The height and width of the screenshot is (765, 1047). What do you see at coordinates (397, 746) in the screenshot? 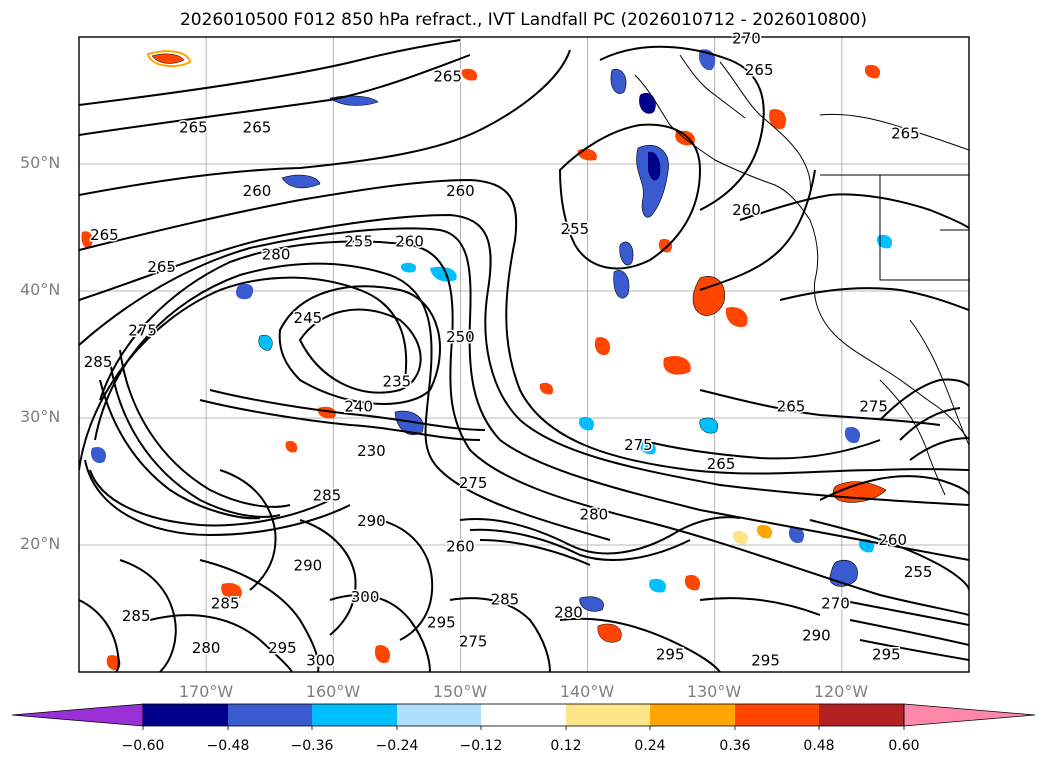
I see `colorbar-tick: −0.24` at bounding box center [397, 746].